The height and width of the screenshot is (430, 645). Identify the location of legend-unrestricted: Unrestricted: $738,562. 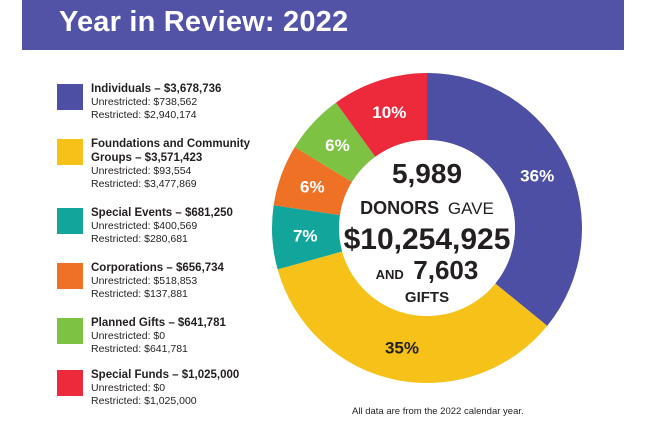
(144, 102).